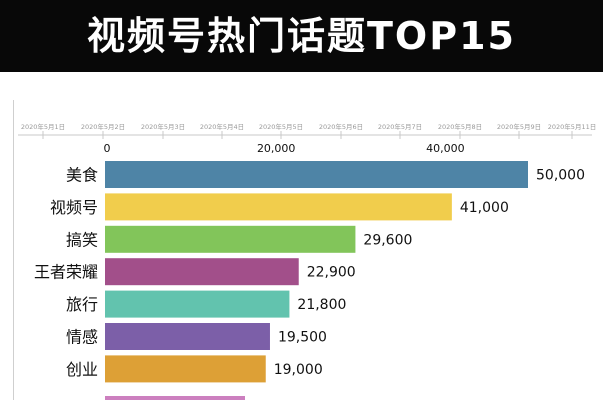  Describe the element at coordinates (298, 370) in the screenshot. I see `value-label: 19,000` at that location.